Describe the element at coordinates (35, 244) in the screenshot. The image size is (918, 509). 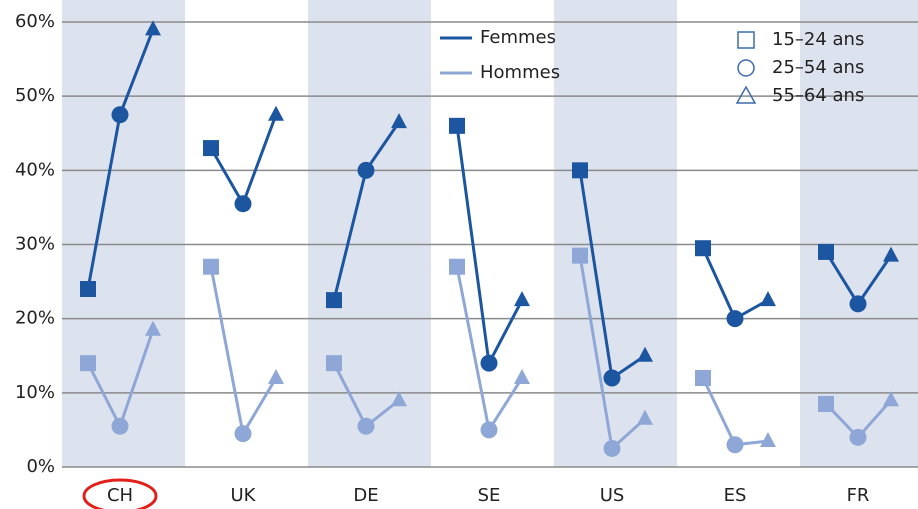
I see `y-tick-label: 30%` at that location.